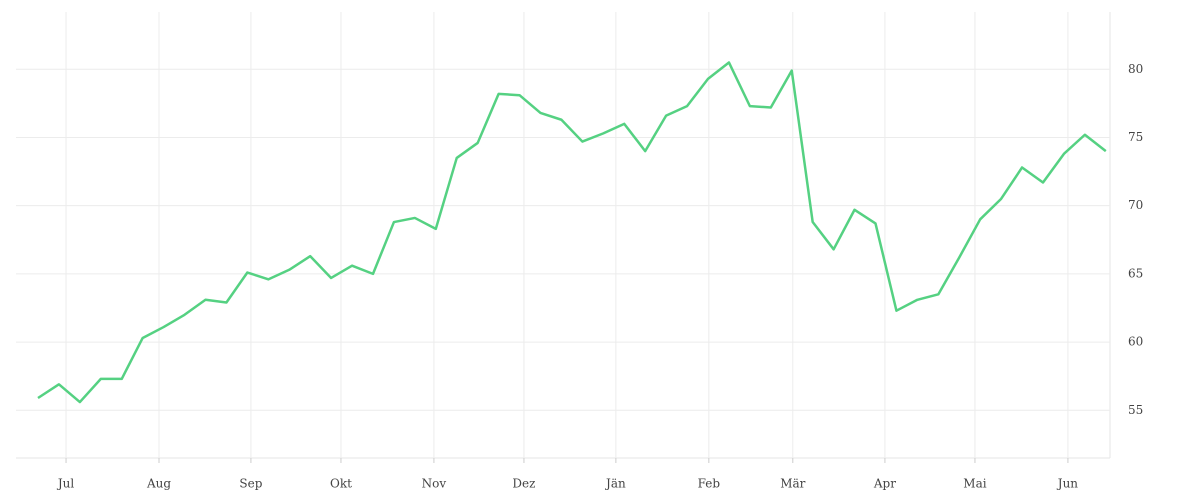 The width and height of the screenshot is (1200, 500). Describe the element at coordinates (1135, 342) in the screenshot. I see `y-tick-label: 60` at that location.